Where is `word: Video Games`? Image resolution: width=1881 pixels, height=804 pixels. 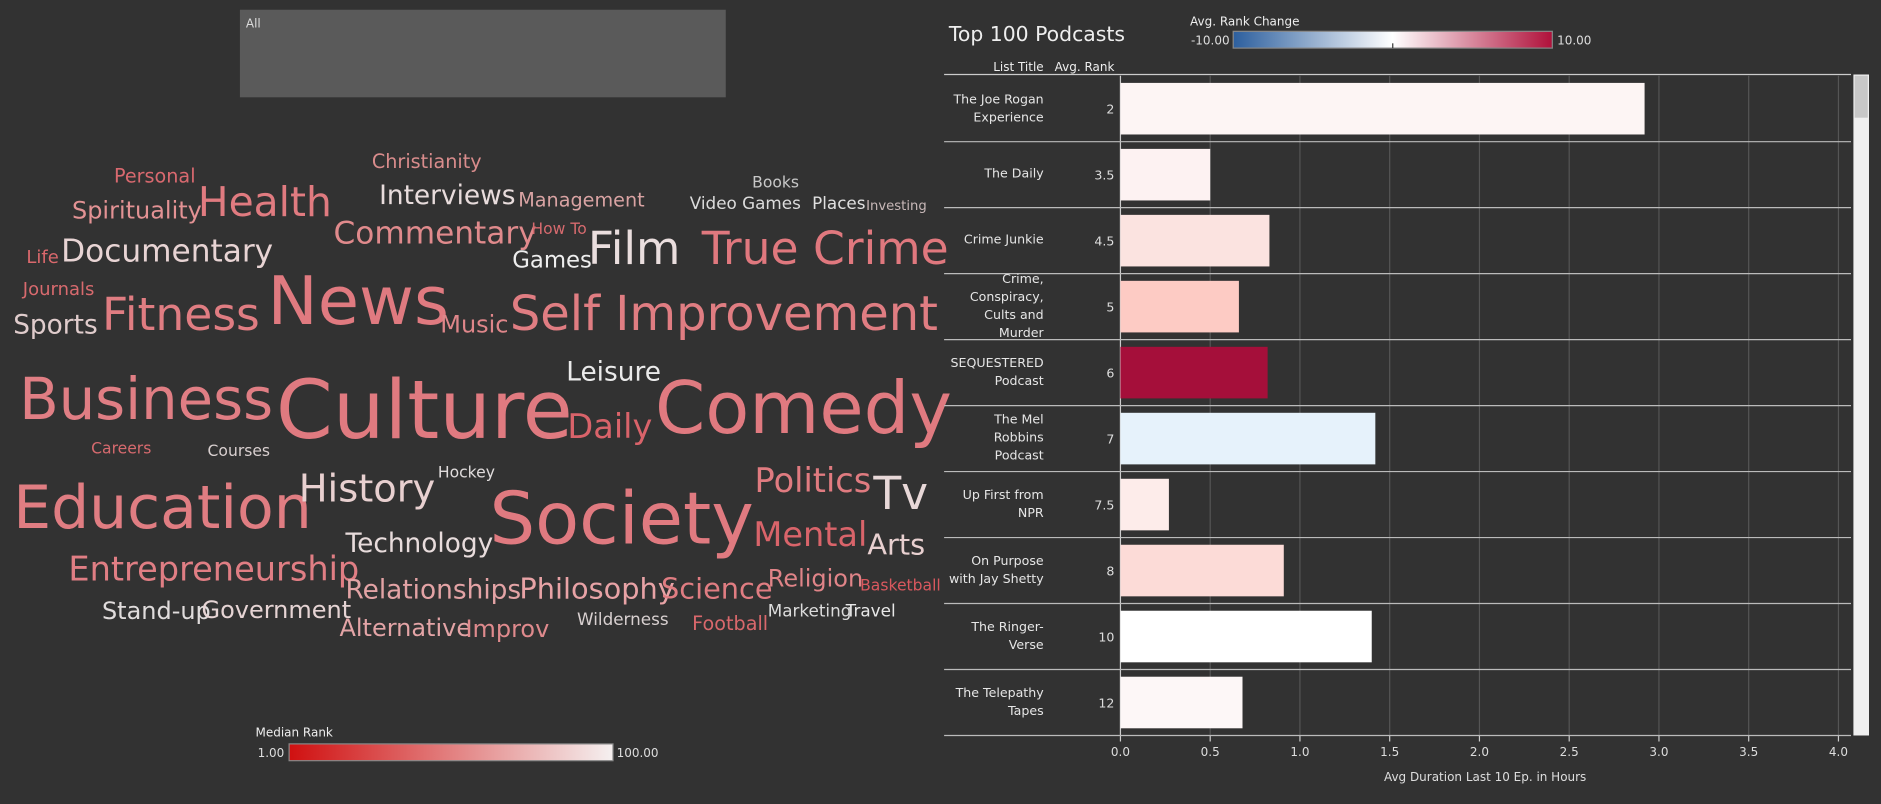
word: Video Games is located at coordinates (745, 203).